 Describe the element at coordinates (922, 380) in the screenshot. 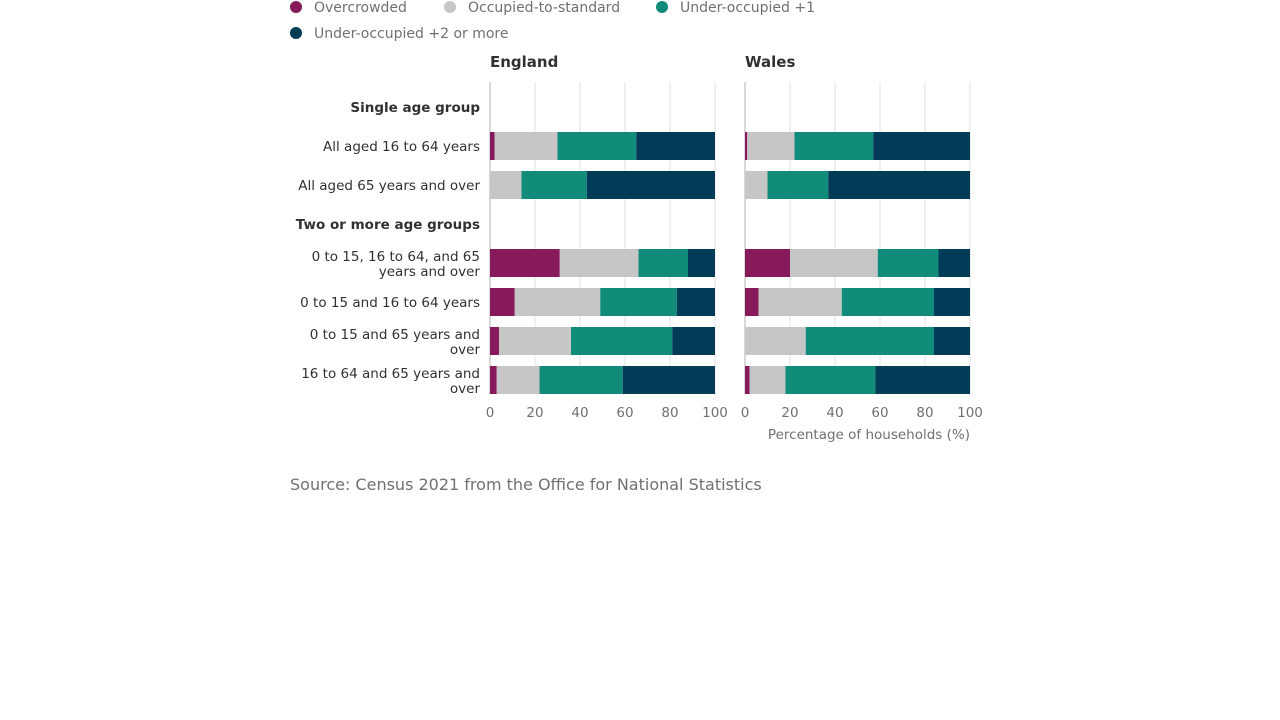

I see `bar-wales-row7-under-occupied-2-or-more` at that location.